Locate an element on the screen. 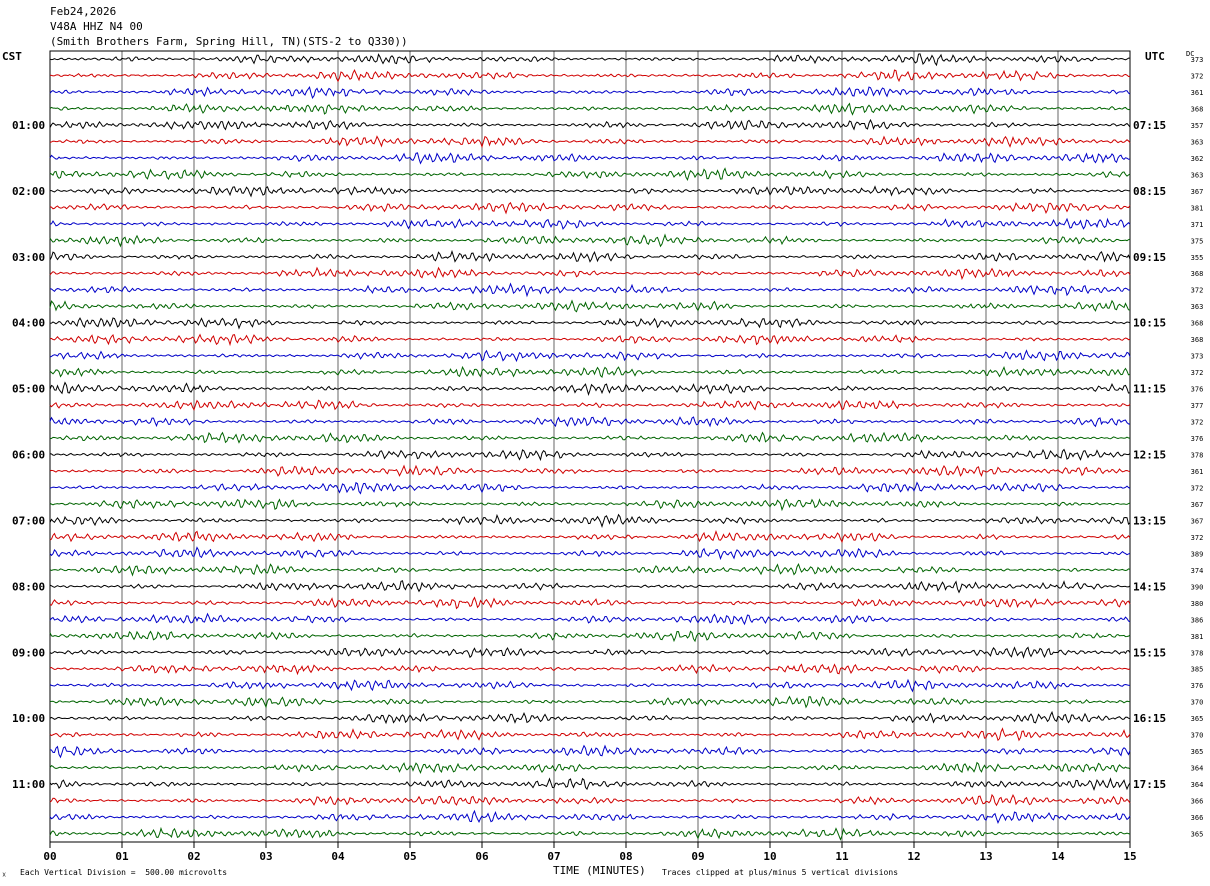 This screenshot has height=886, width=1210. utc-hour-label: 12:15 is located at coordinates (1149, 455).